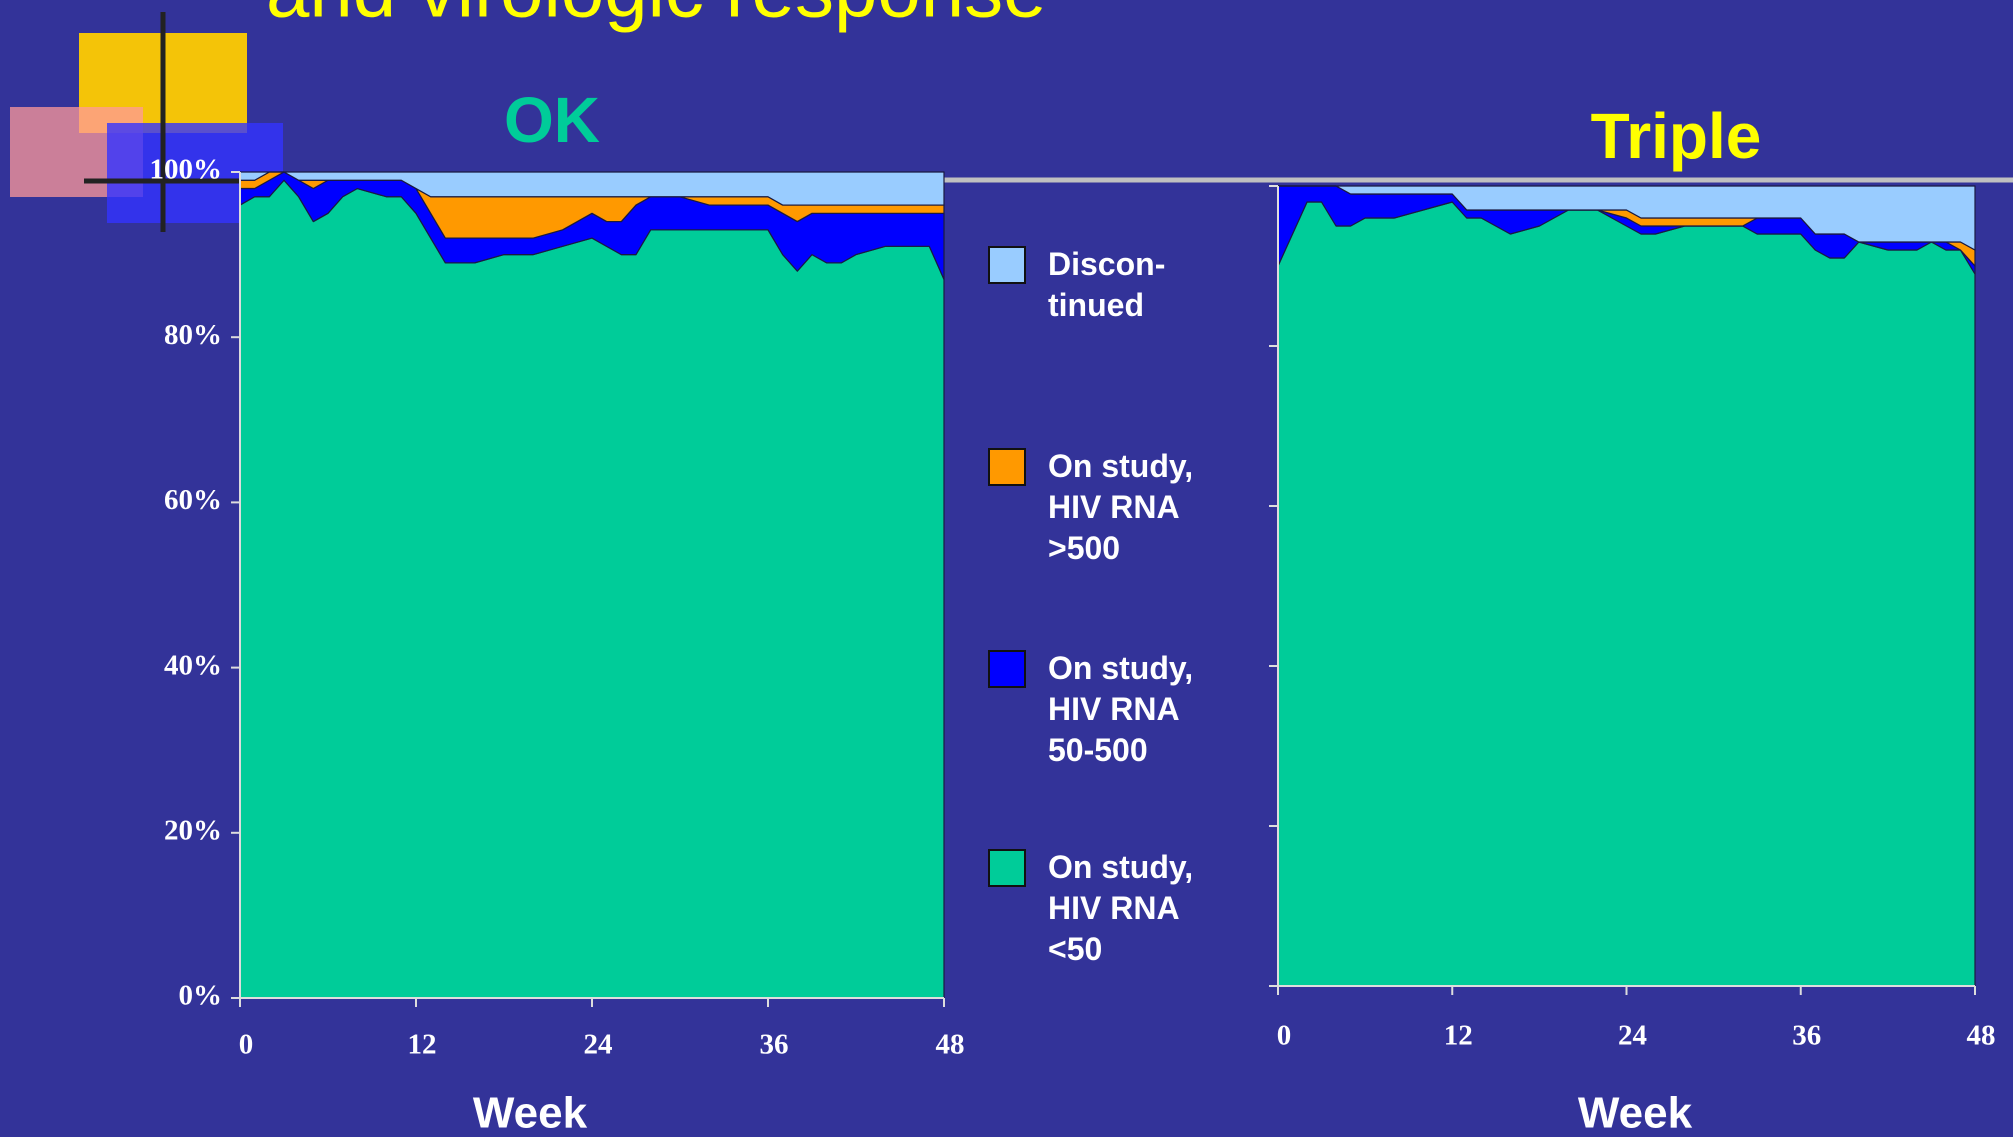 The width and height of the screenshot is (2013, 1137). I want to click on legend-label: On study, HIV RNA <50, so click(1121, 908).